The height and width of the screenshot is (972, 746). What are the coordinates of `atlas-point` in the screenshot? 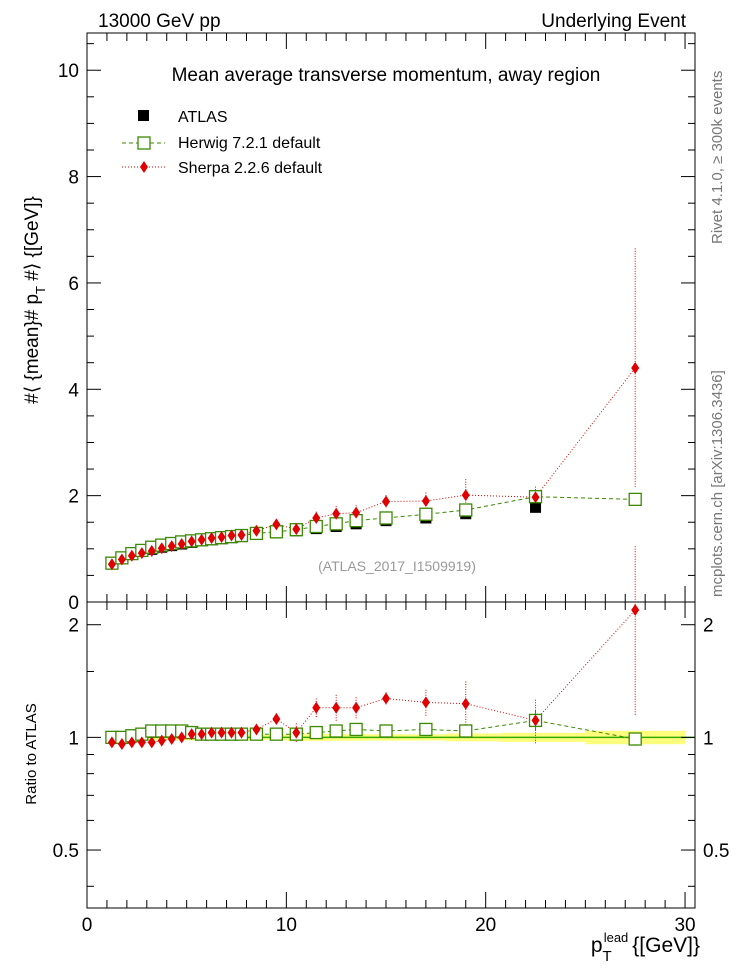 It's located at (536, 507).